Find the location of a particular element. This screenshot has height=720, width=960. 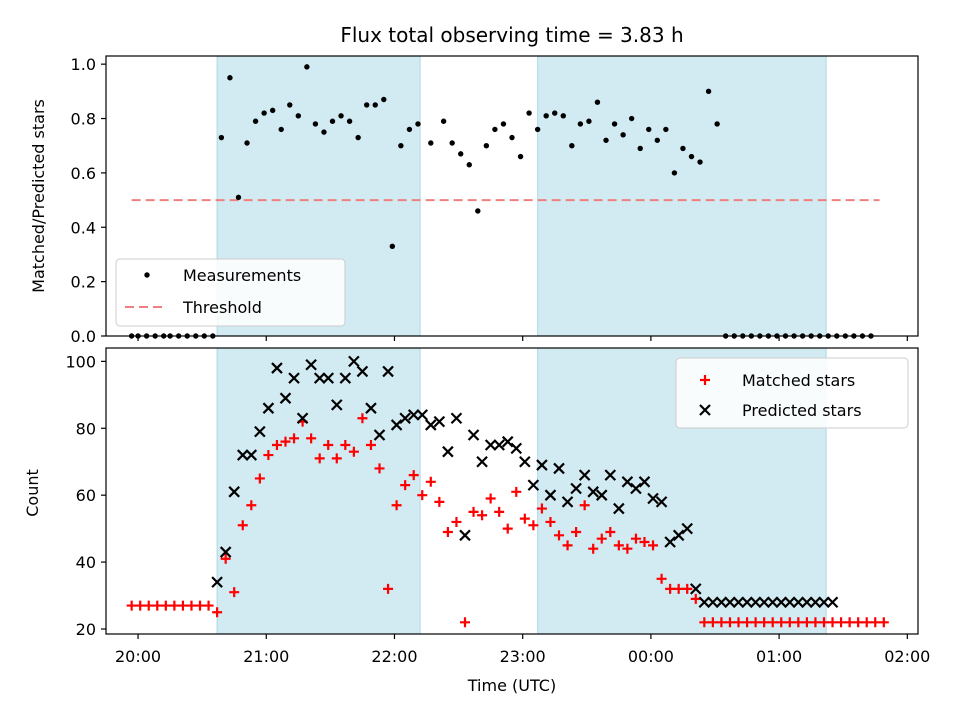

bottom-legend: Matched stars Predicted stars is located at coordinates (792, 393).